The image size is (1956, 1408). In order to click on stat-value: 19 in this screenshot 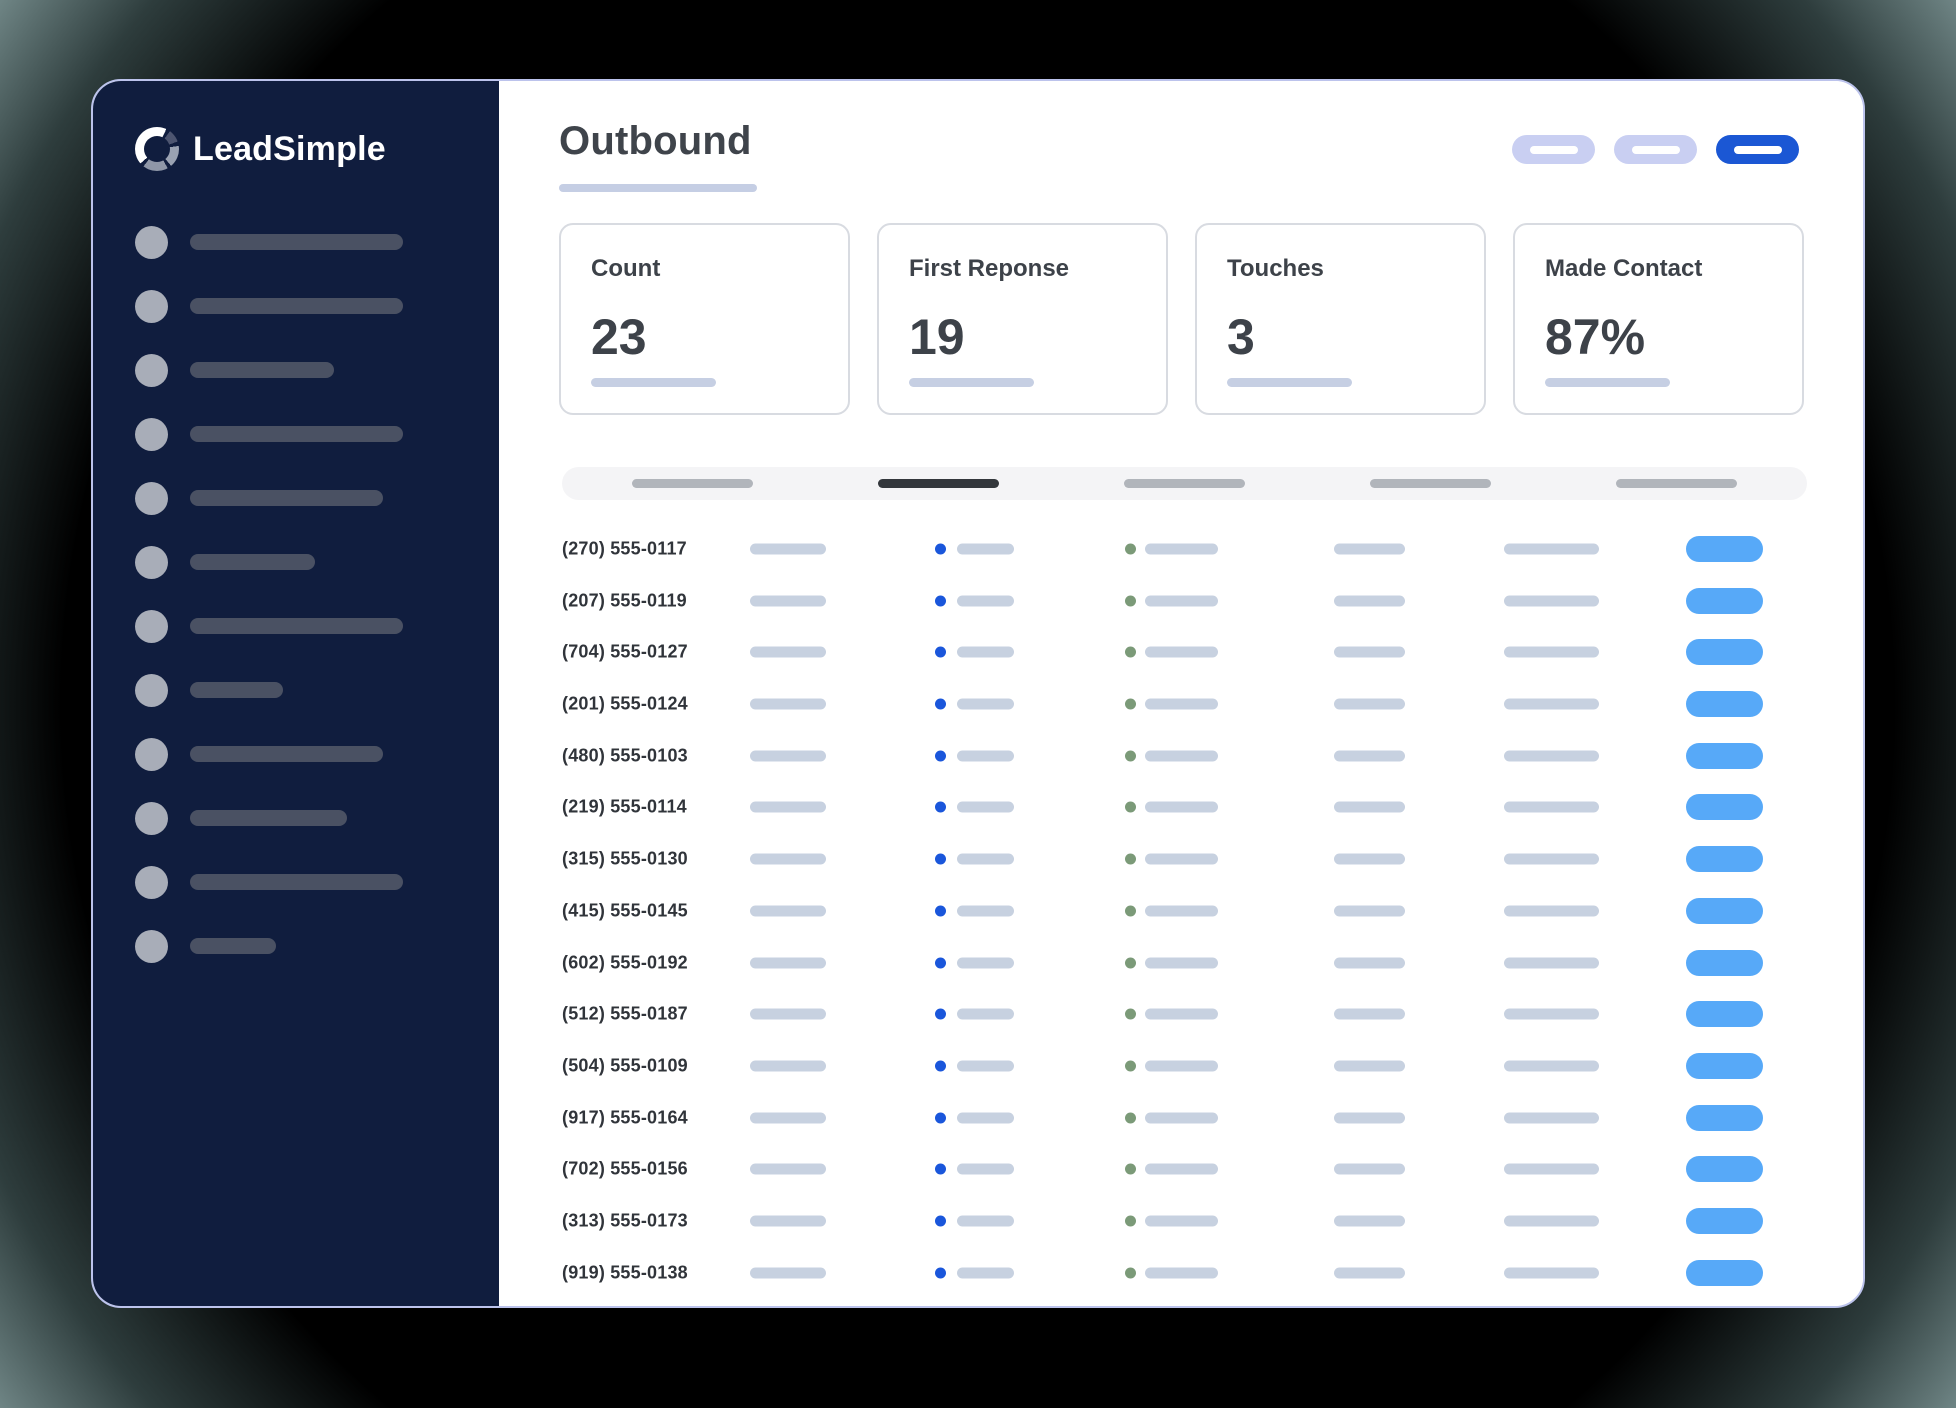, I will do `click(937, 337)`.